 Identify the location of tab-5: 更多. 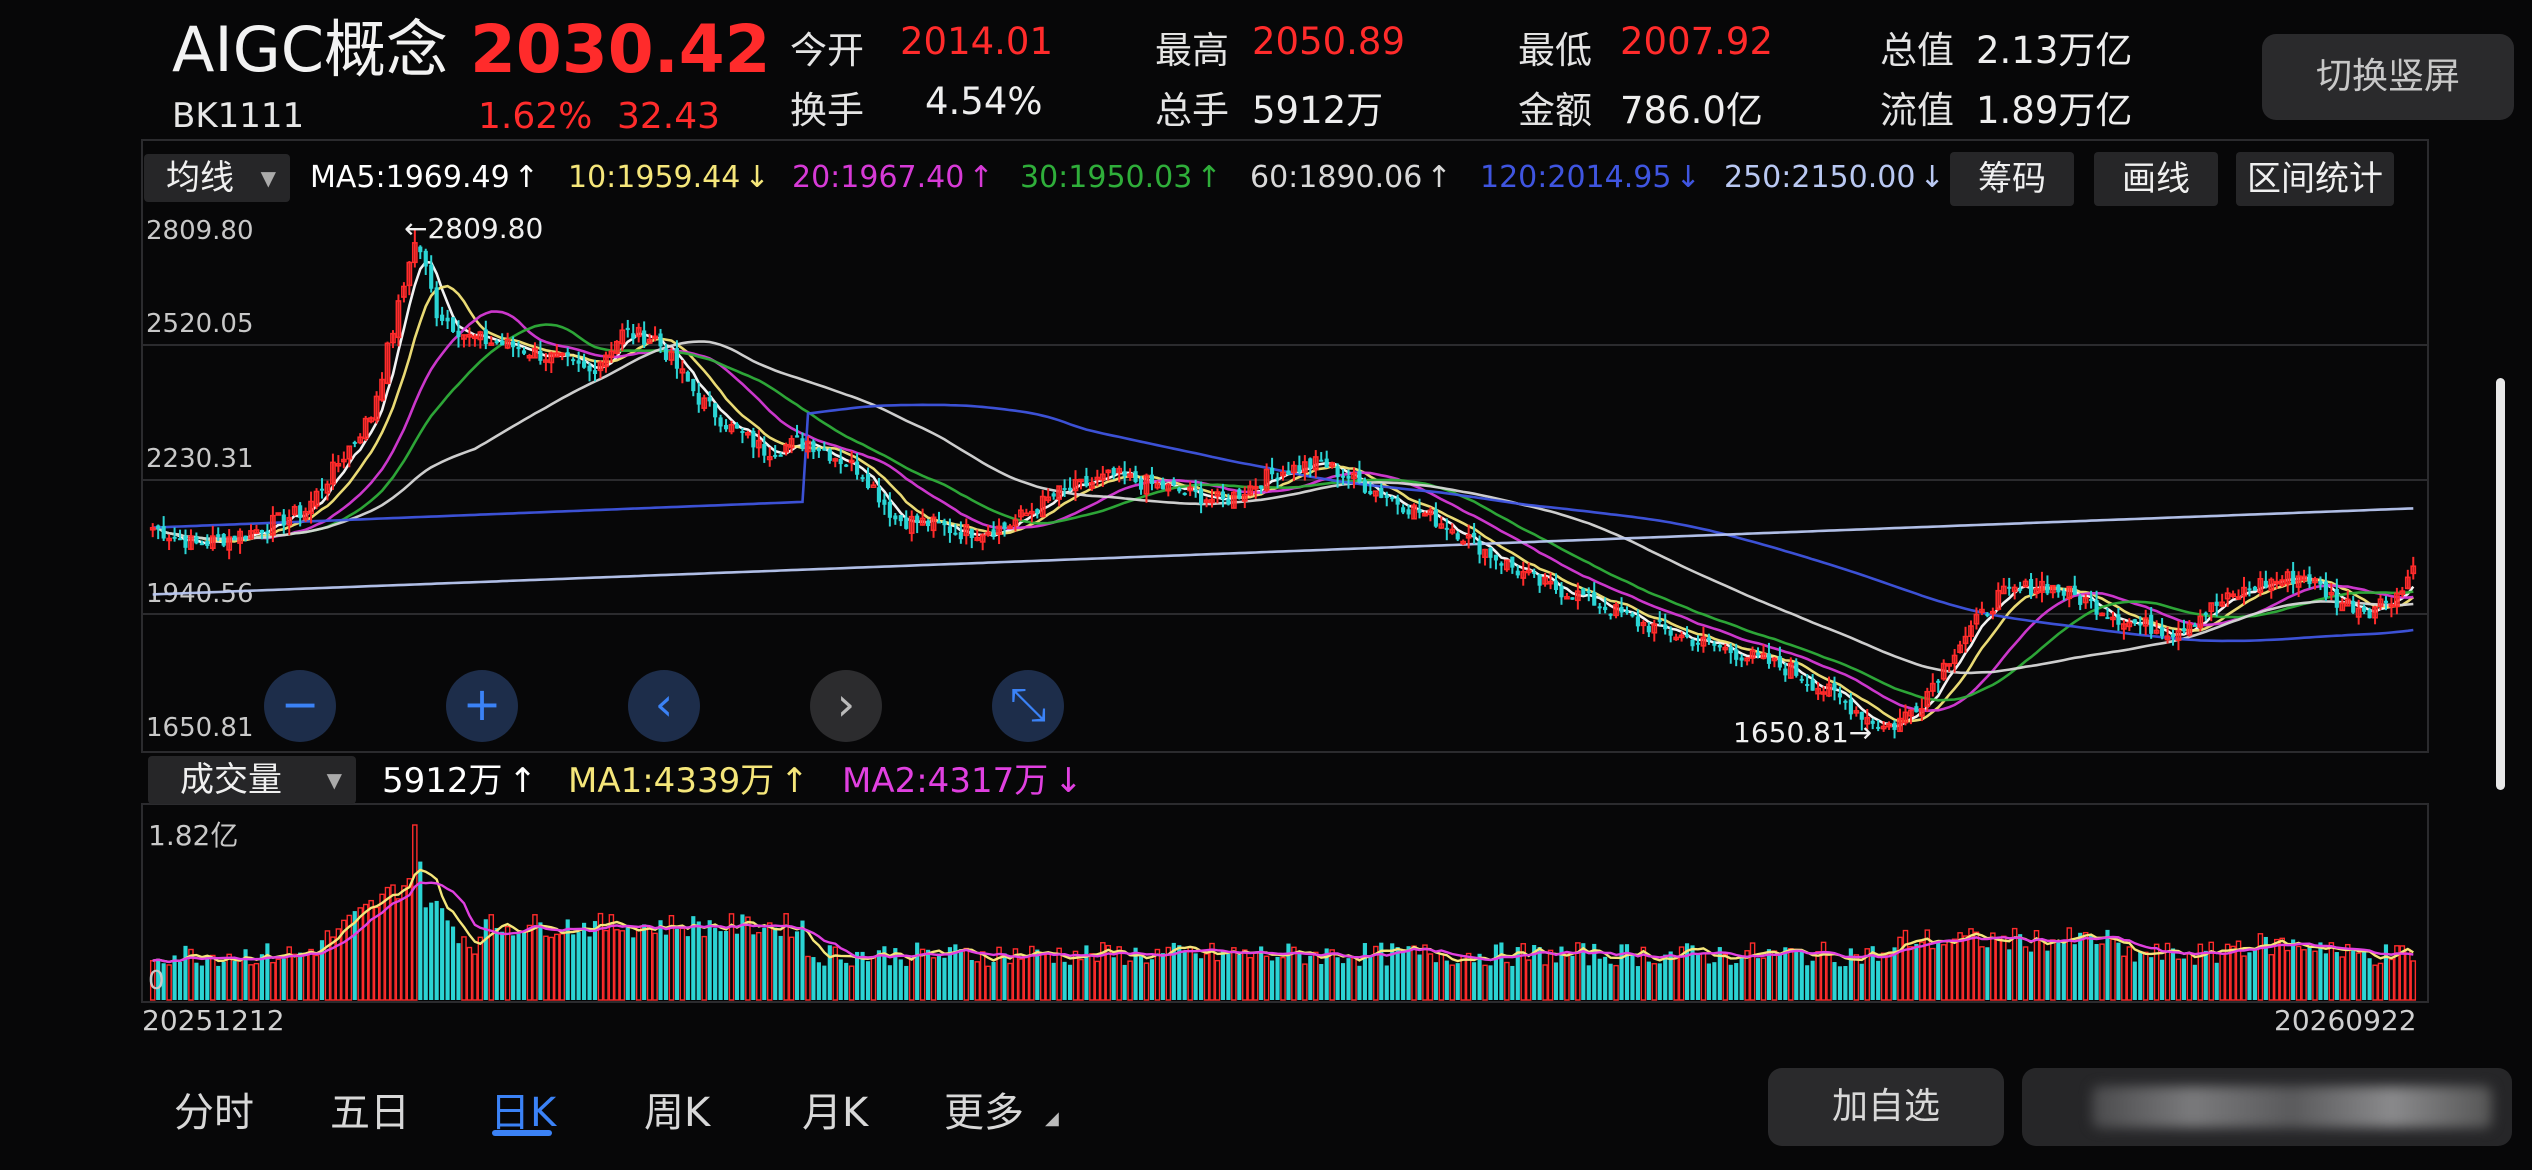
(984, 1113).